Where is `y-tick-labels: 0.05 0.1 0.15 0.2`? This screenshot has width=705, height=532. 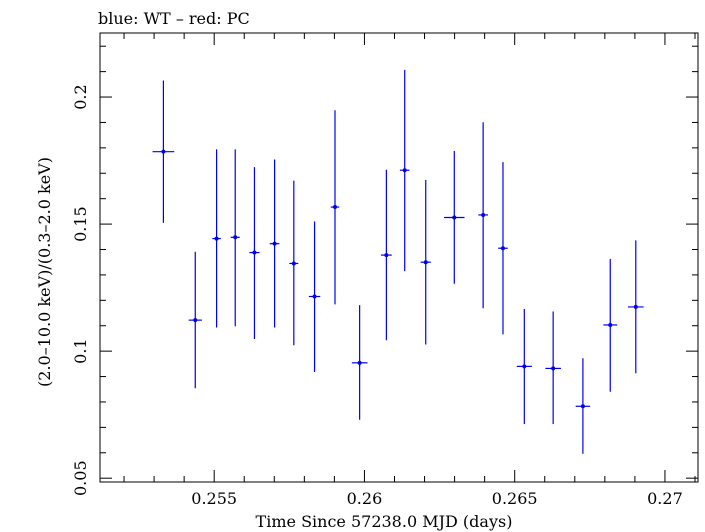
y-tick-labels: 0.05 0.1 0.15 0.2 is located at coordinates (80, 290).